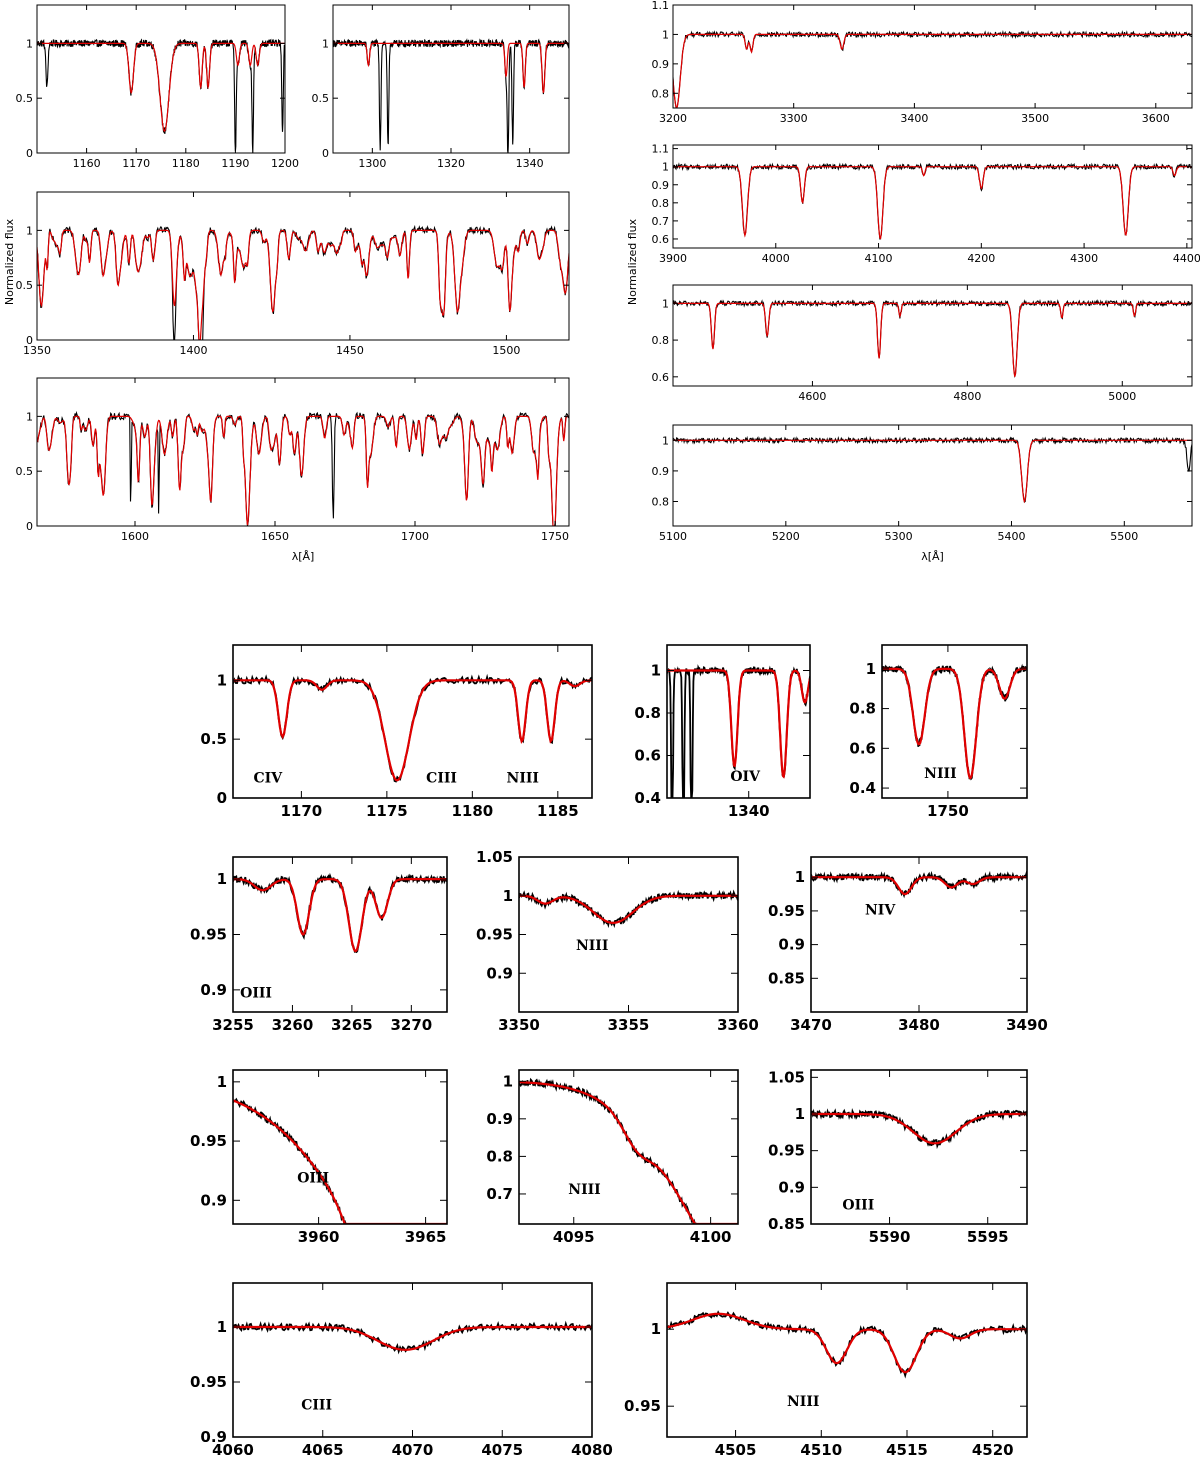  I want to click on x-tick-label: 5100, so click(673, 536).